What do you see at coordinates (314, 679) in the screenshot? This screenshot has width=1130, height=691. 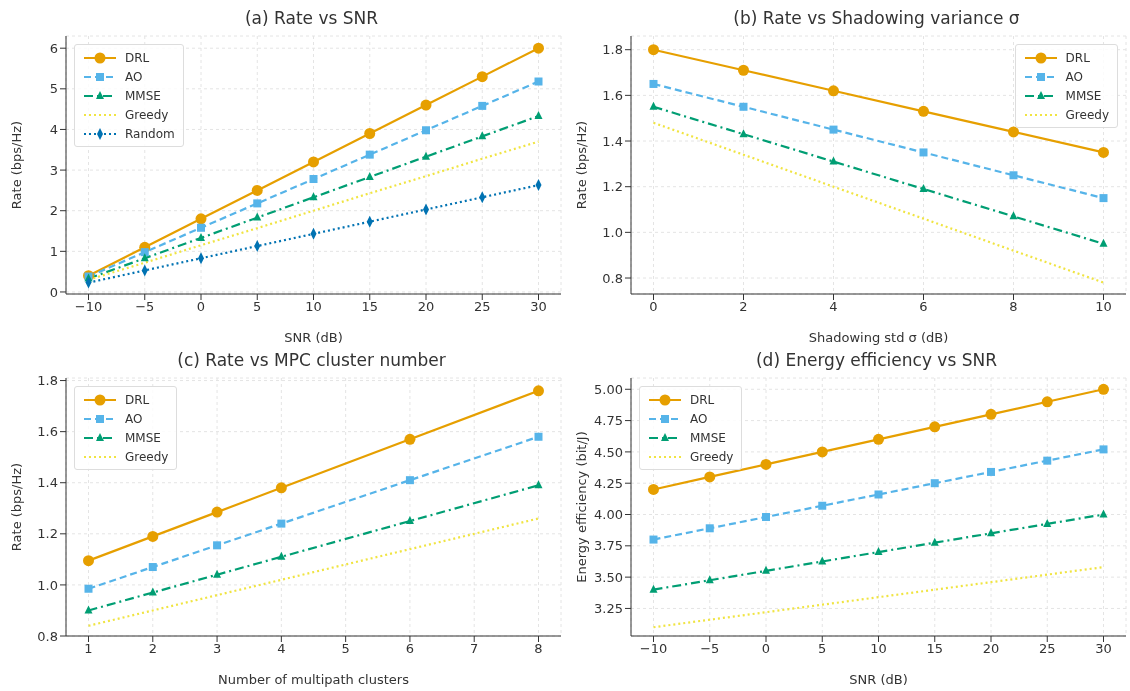 I see `x-axis-title: Number of multipath clusters` at bounding box center [314, 679].